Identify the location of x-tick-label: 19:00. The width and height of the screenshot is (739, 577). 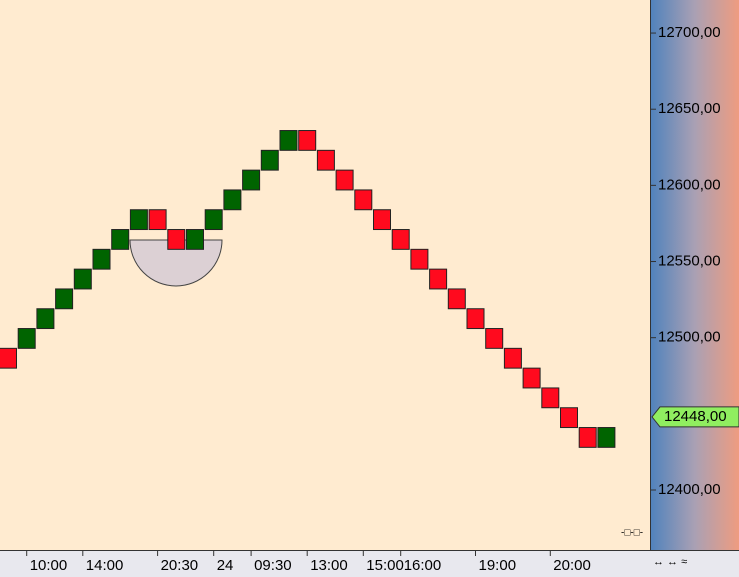
(498, 565).